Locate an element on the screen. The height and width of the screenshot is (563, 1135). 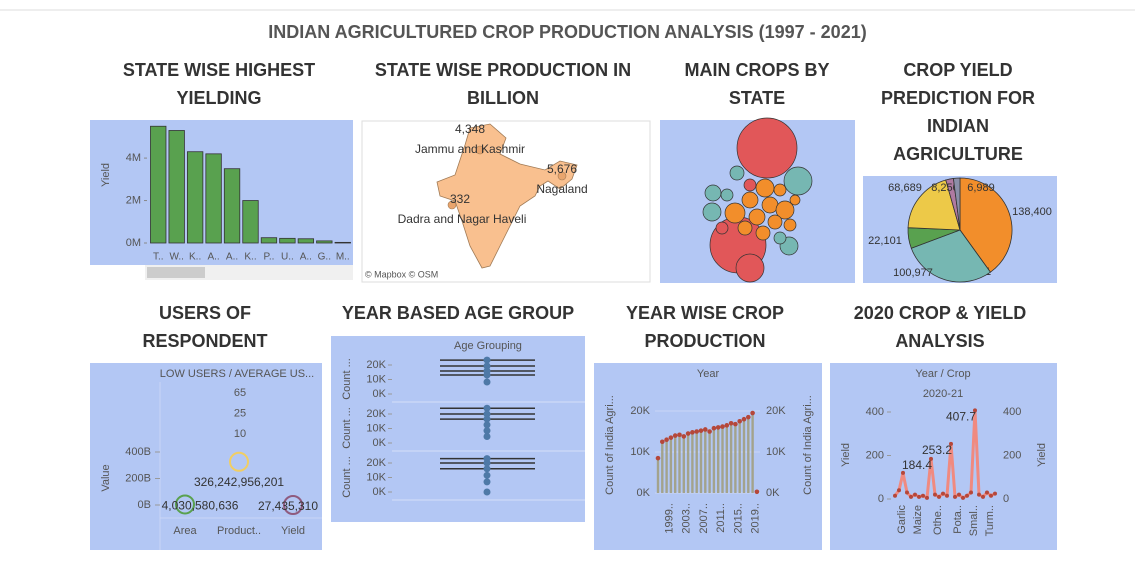
y-tick-label: 400 is located at coordinates (875, 412).